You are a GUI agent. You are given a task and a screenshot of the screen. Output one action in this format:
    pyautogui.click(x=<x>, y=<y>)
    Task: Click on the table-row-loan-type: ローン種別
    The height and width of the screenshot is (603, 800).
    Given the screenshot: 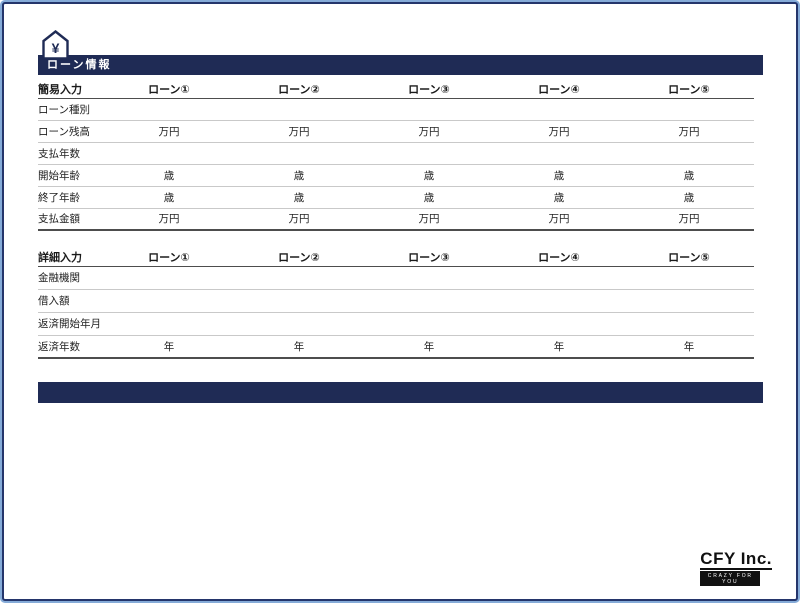 What is the action you would take?
    pyautogui.click(x=396, y=109)
    